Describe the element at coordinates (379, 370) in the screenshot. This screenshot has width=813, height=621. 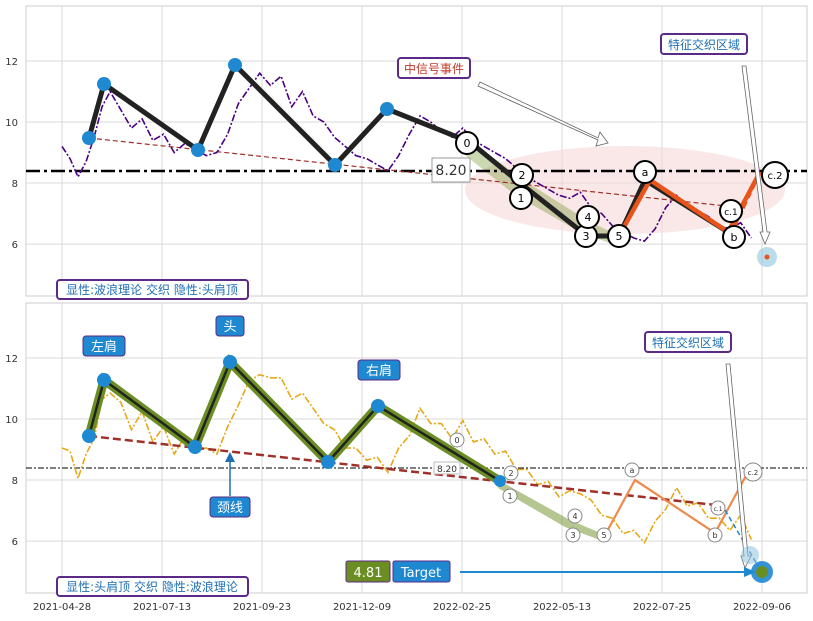
I see `right-shoulder-label: 右肩` at that location.